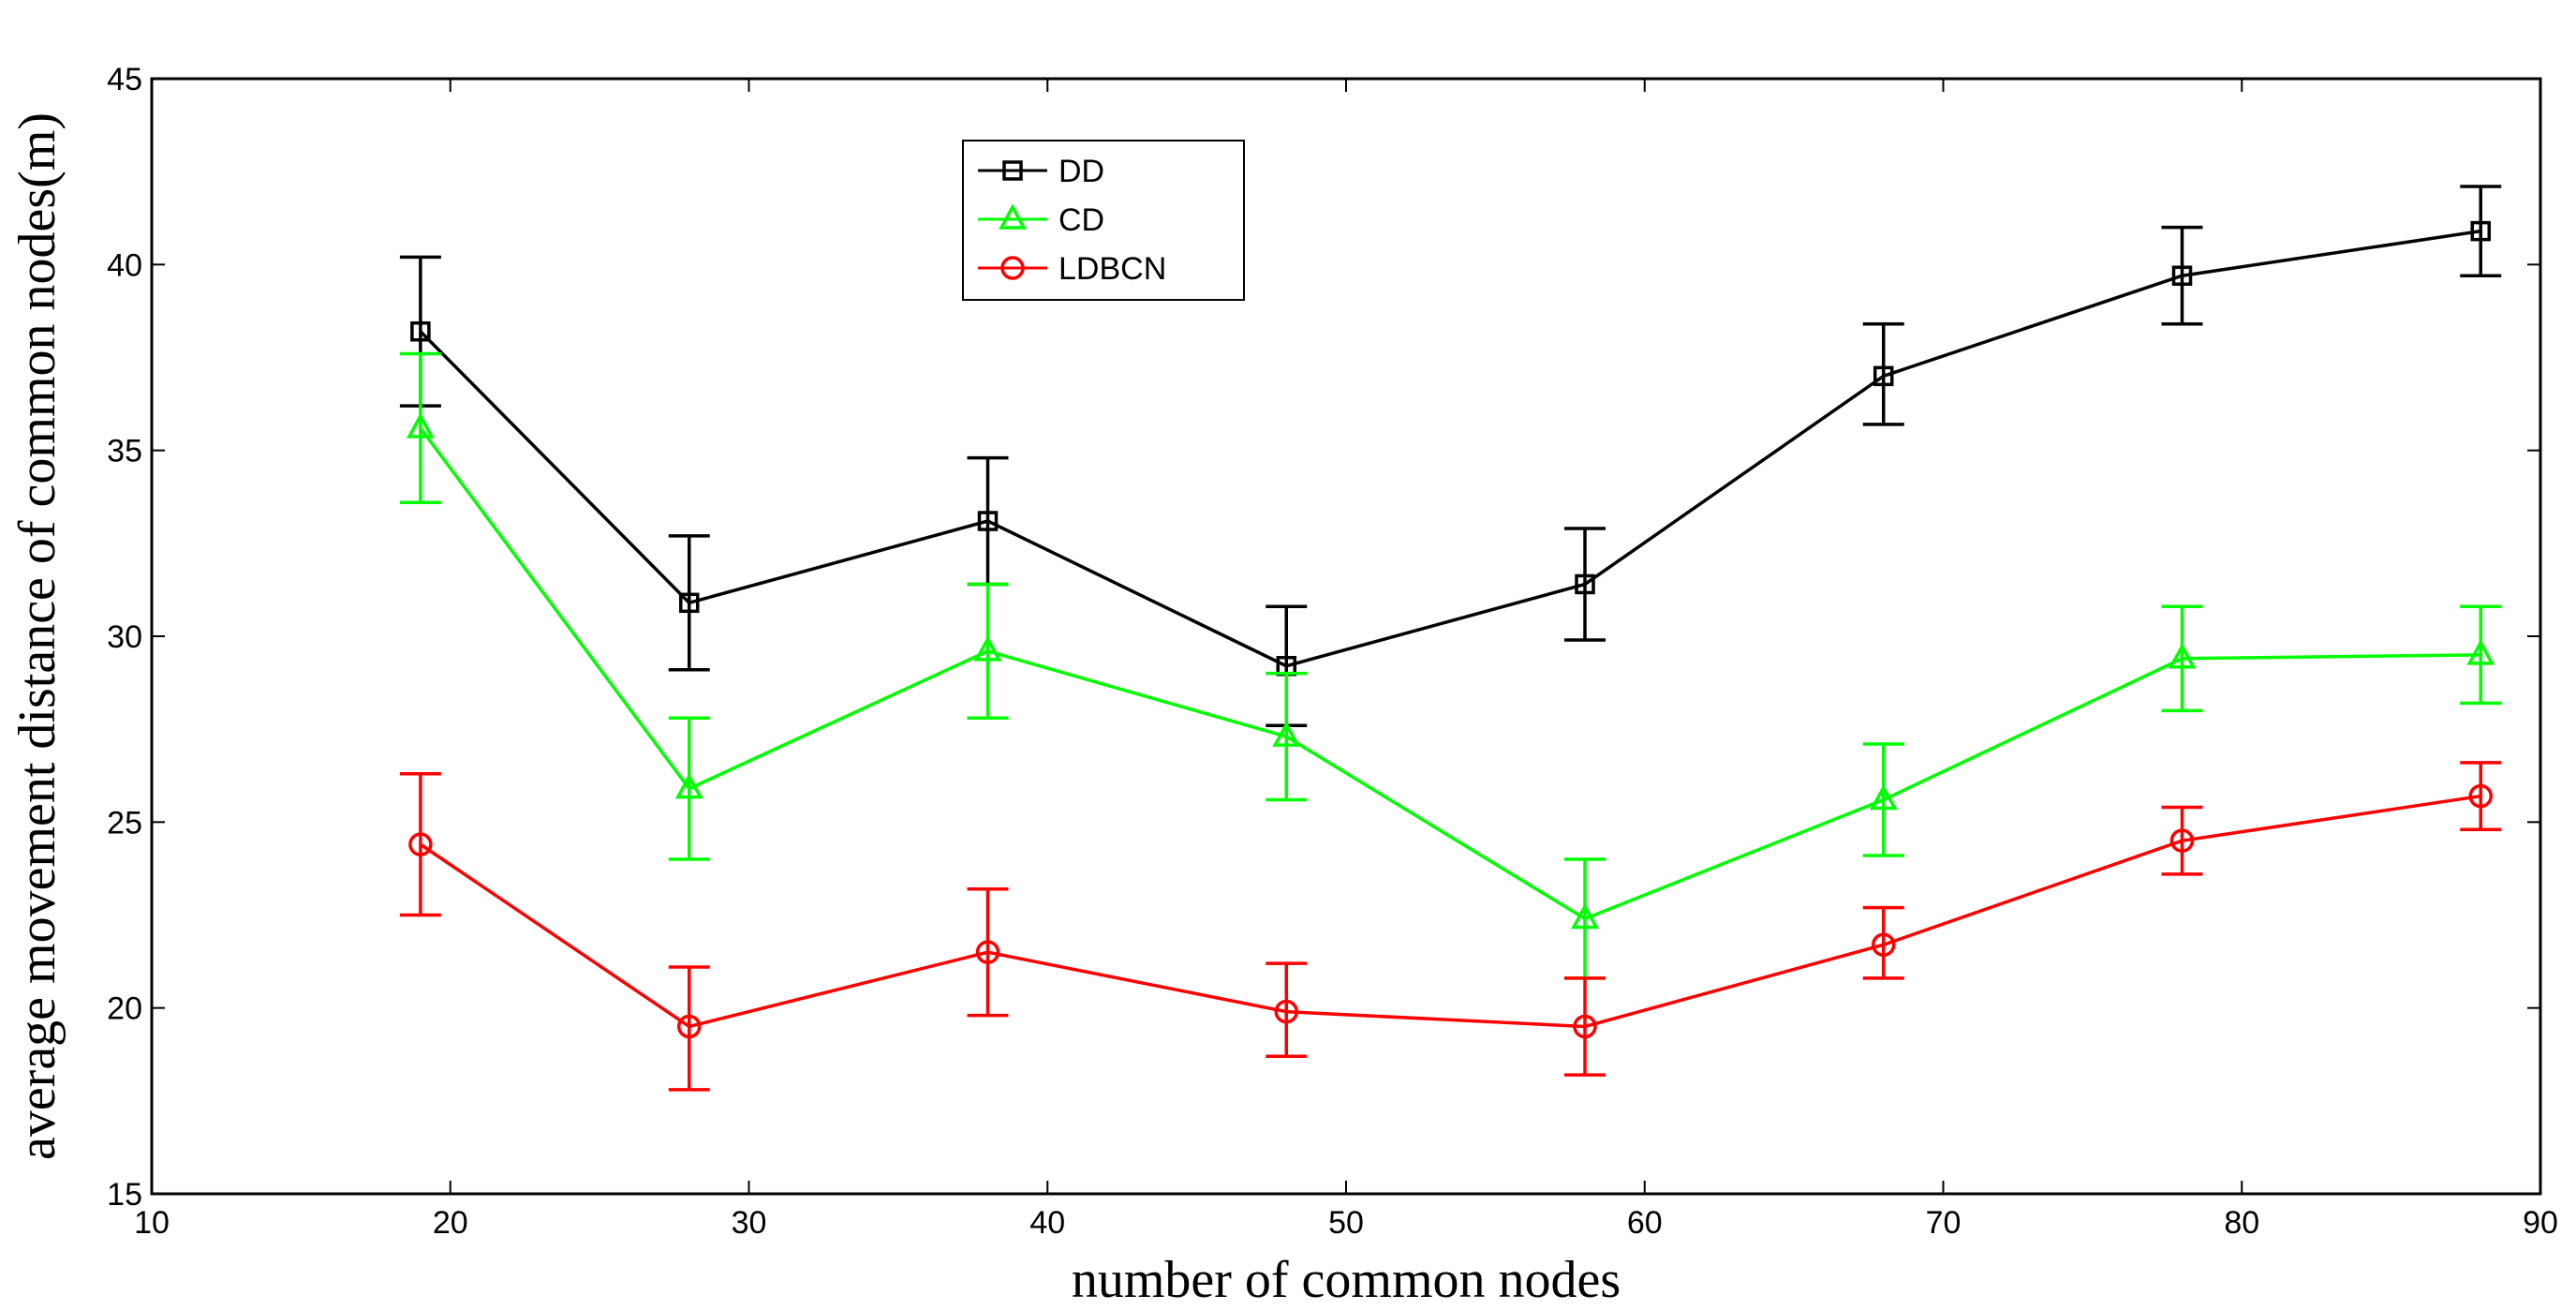 Image resolution: width=2576 pixels, height=1310 pixels. I want to click on x-tick-label: 60, so click(1645, 1223).